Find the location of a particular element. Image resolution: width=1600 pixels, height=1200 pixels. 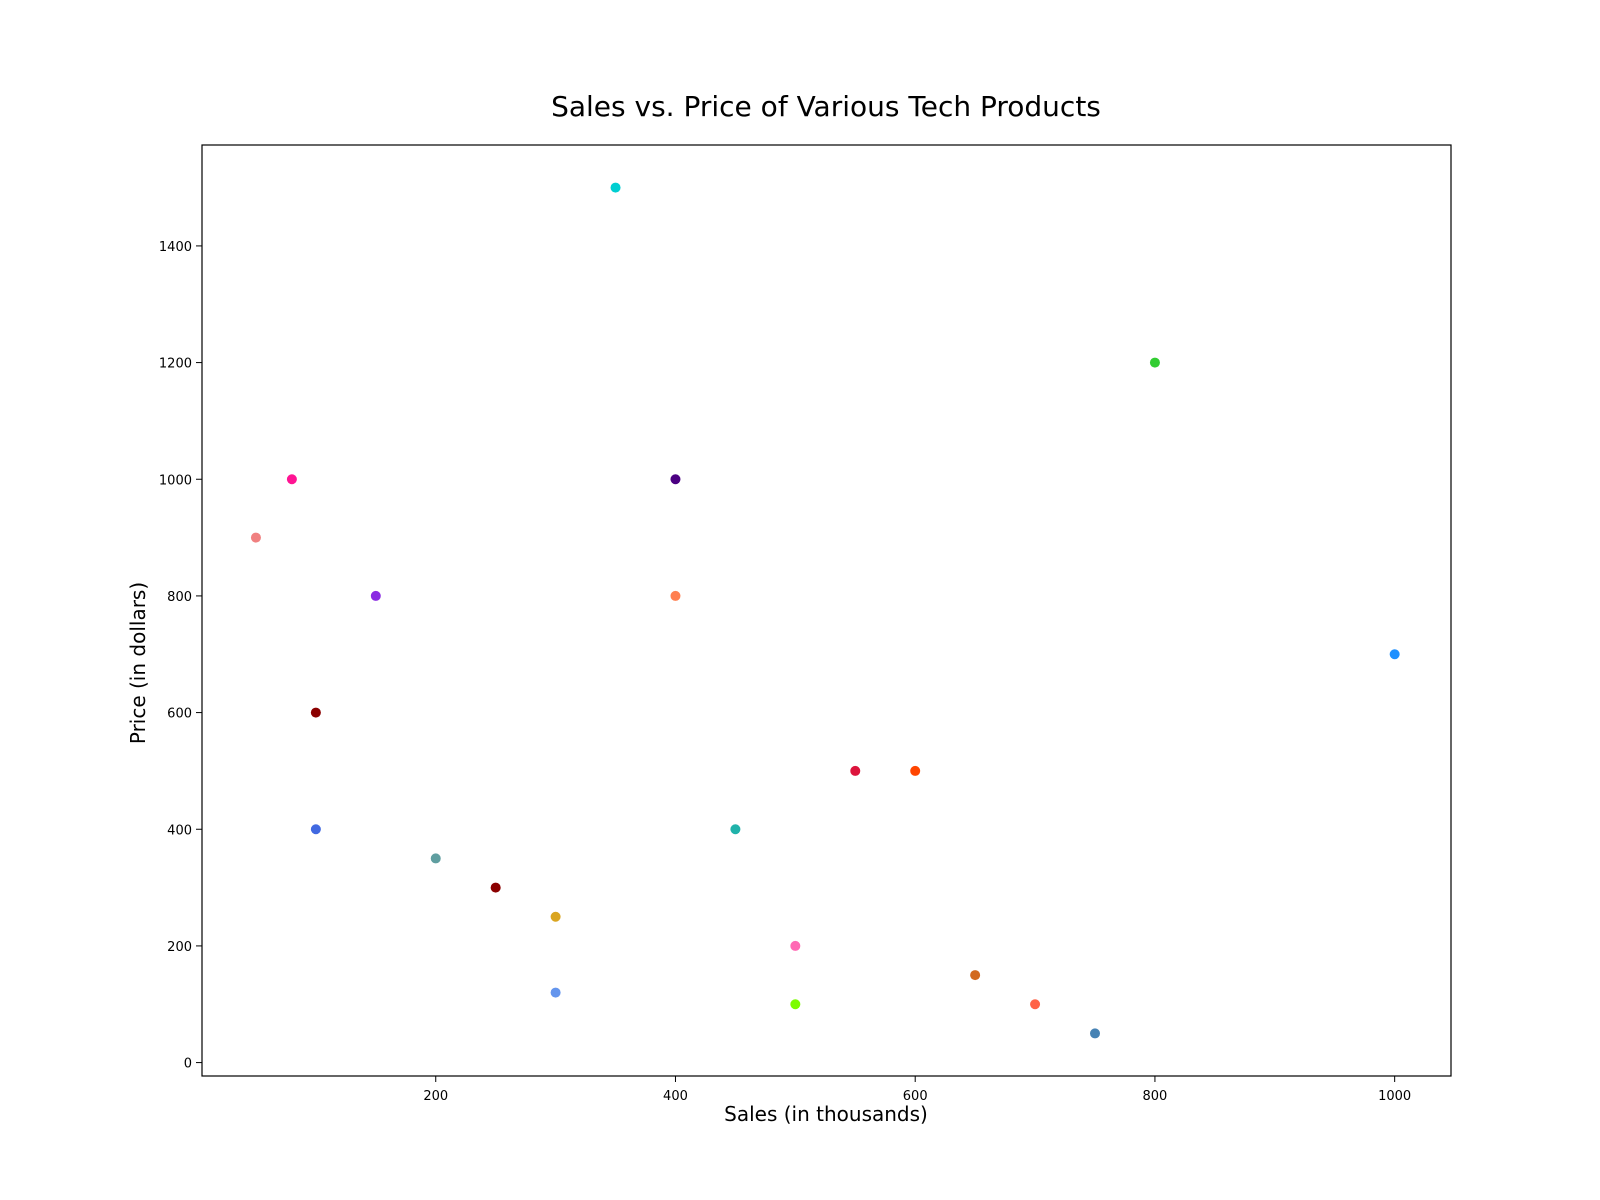

x-tick-label: 400 is located at coordinates (675, 1096).